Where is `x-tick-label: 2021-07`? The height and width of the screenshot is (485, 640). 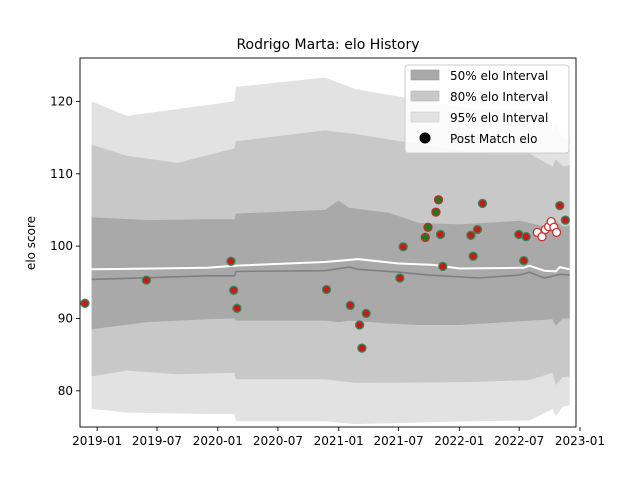
x-tick-label: 2021-07 is located at coordinates (398, 441).